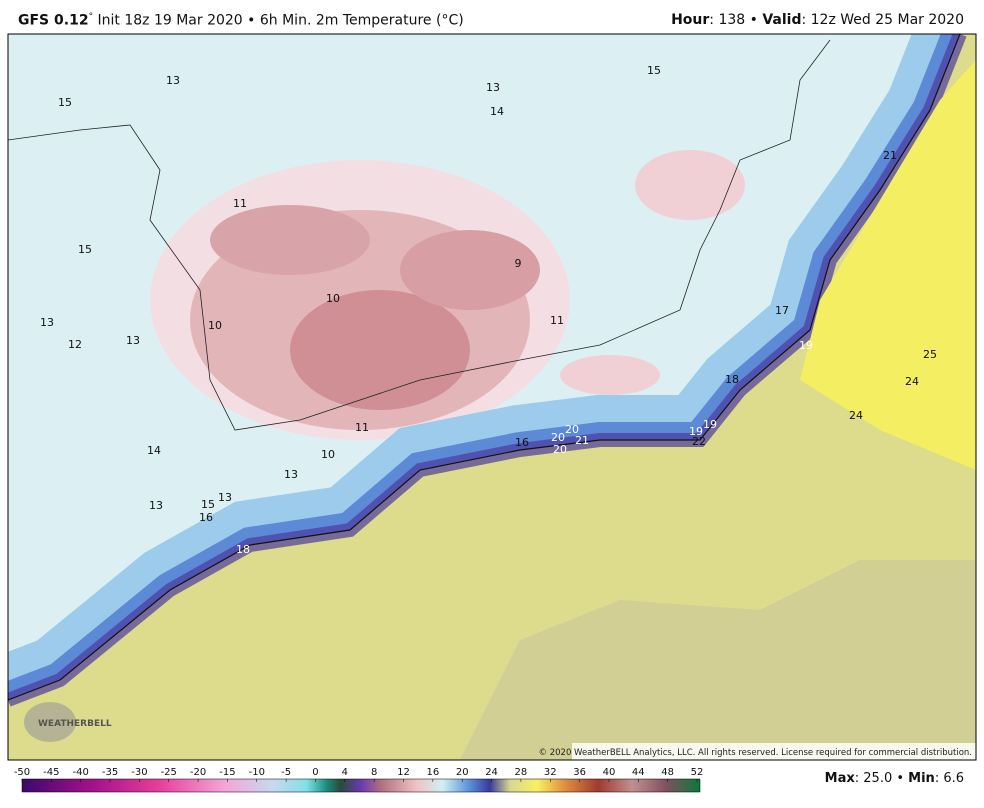  What do you see at coordinates (433, 772) in the screenshot?
I see `colorbar-tick-label: 16` at bounding box center [433, 772].